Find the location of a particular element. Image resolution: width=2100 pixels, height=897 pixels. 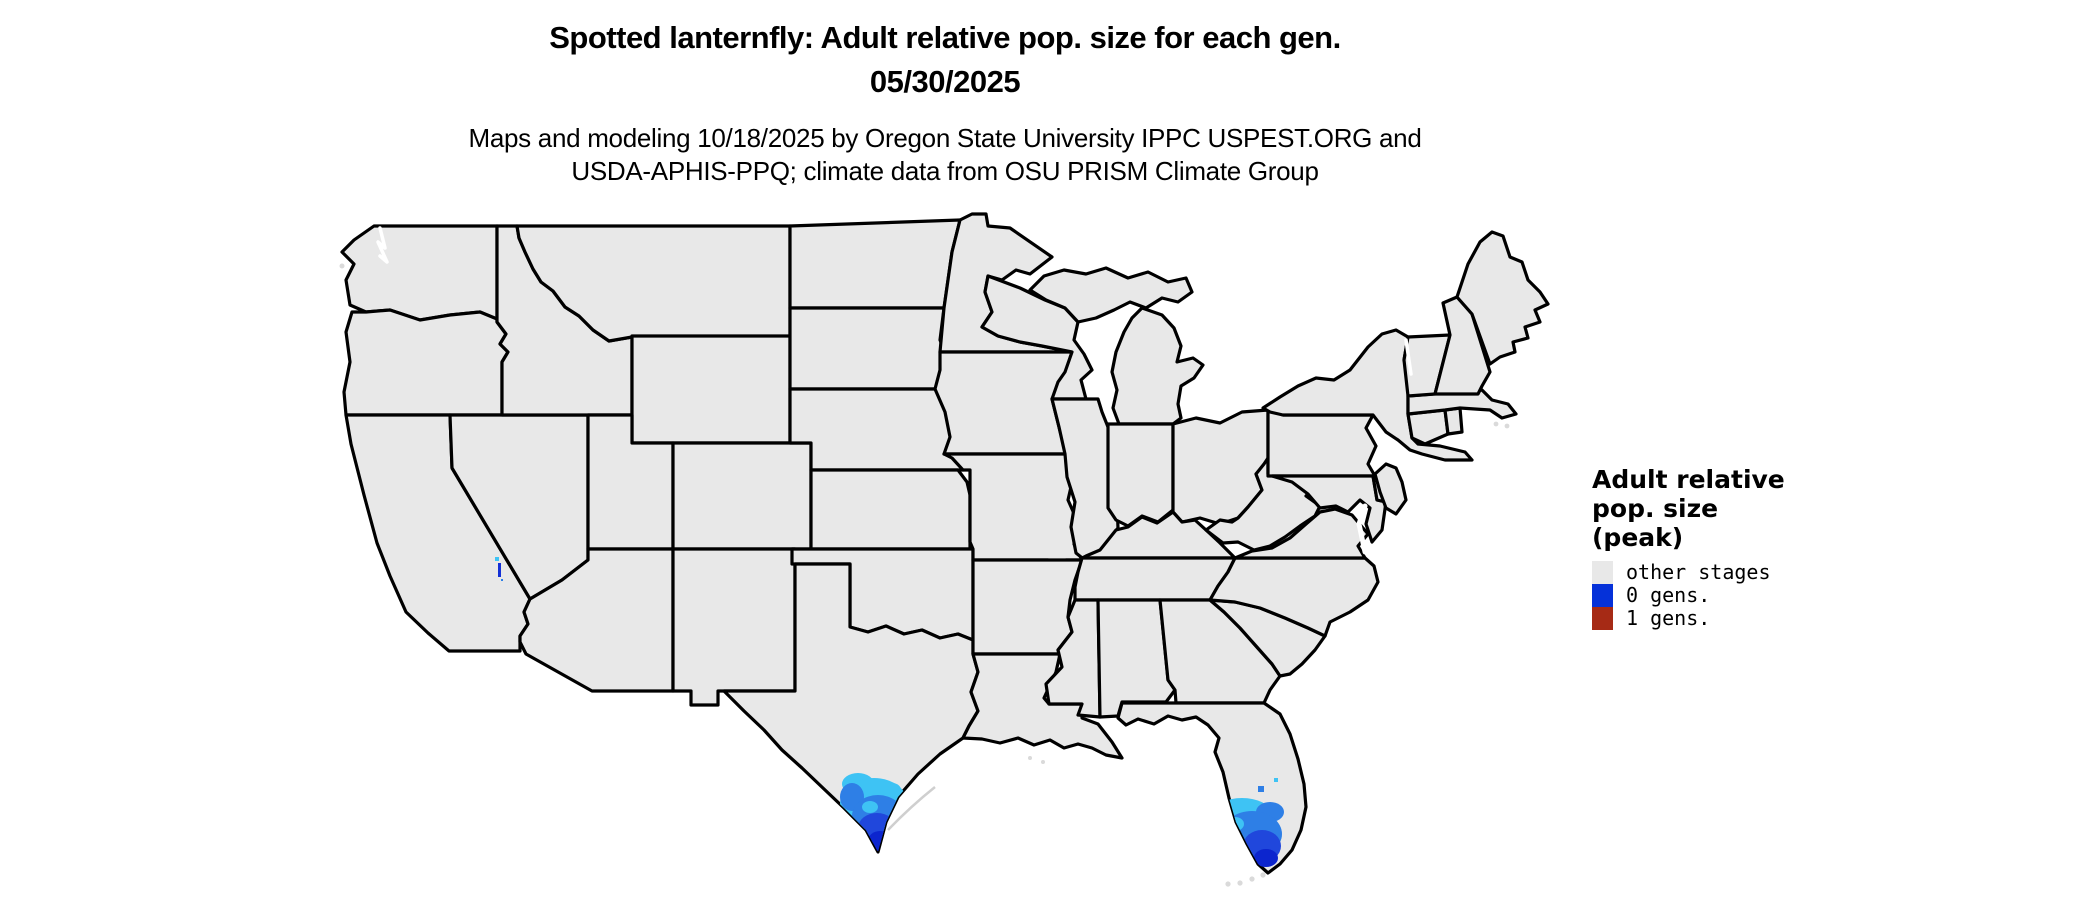

state-michigan is located at coordinates (1157, 366).